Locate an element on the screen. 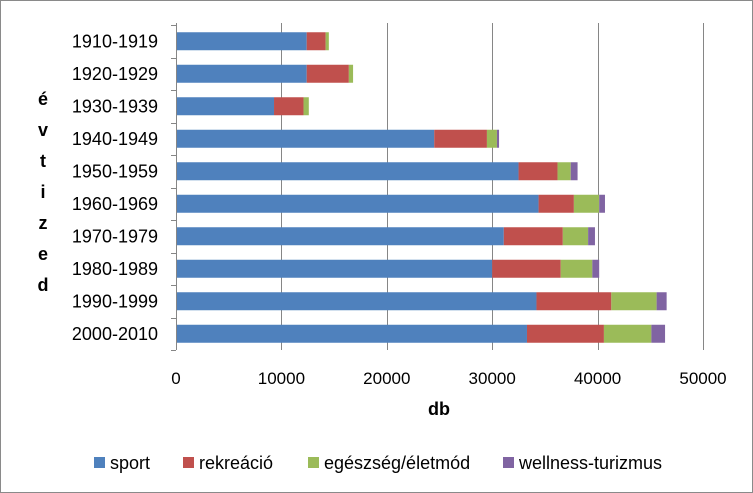 The height and width of the screenshot is (493, 753). y-axis-title-letter: v is located at coordinates (43, 130).